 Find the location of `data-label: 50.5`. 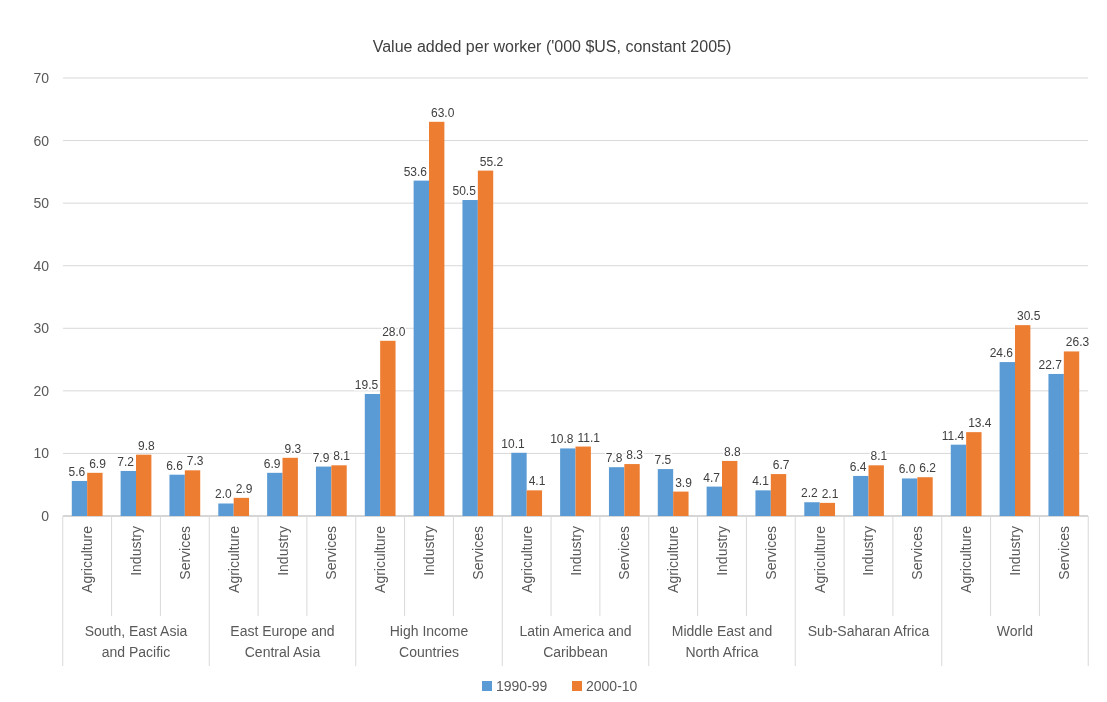

data-label: 50.5 is located at coordinates (464, 191).